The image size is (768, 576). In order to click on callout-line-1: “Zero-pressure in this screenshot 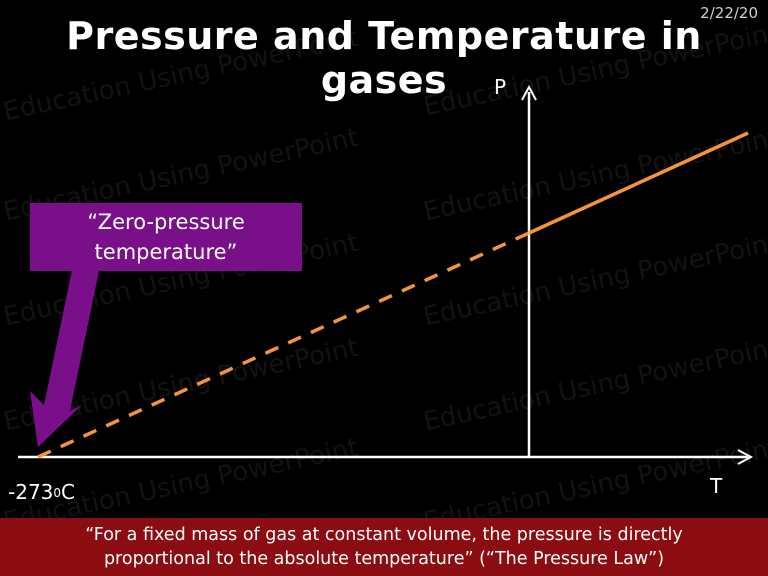, I will do `click(166, 222)`.